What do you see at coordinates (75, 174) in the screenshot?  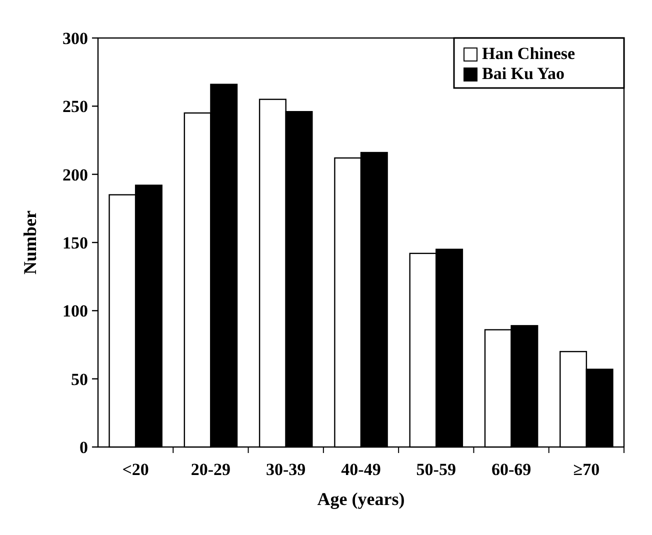 I see `y-tick-label: 200` at bounding box center [75, 174].